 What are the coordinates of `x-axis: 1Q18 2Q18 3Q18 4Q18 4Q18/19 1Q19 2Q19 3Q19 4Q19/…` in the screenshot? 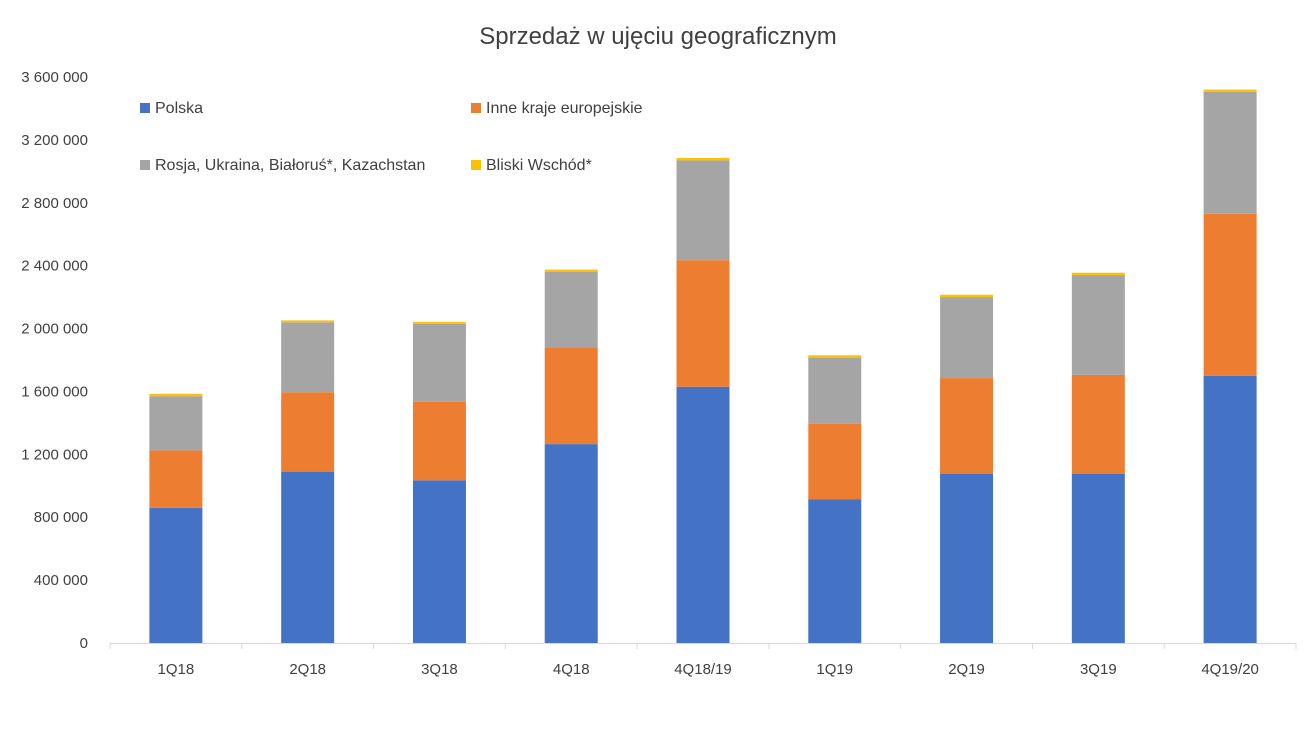 It's located at (703, 660).